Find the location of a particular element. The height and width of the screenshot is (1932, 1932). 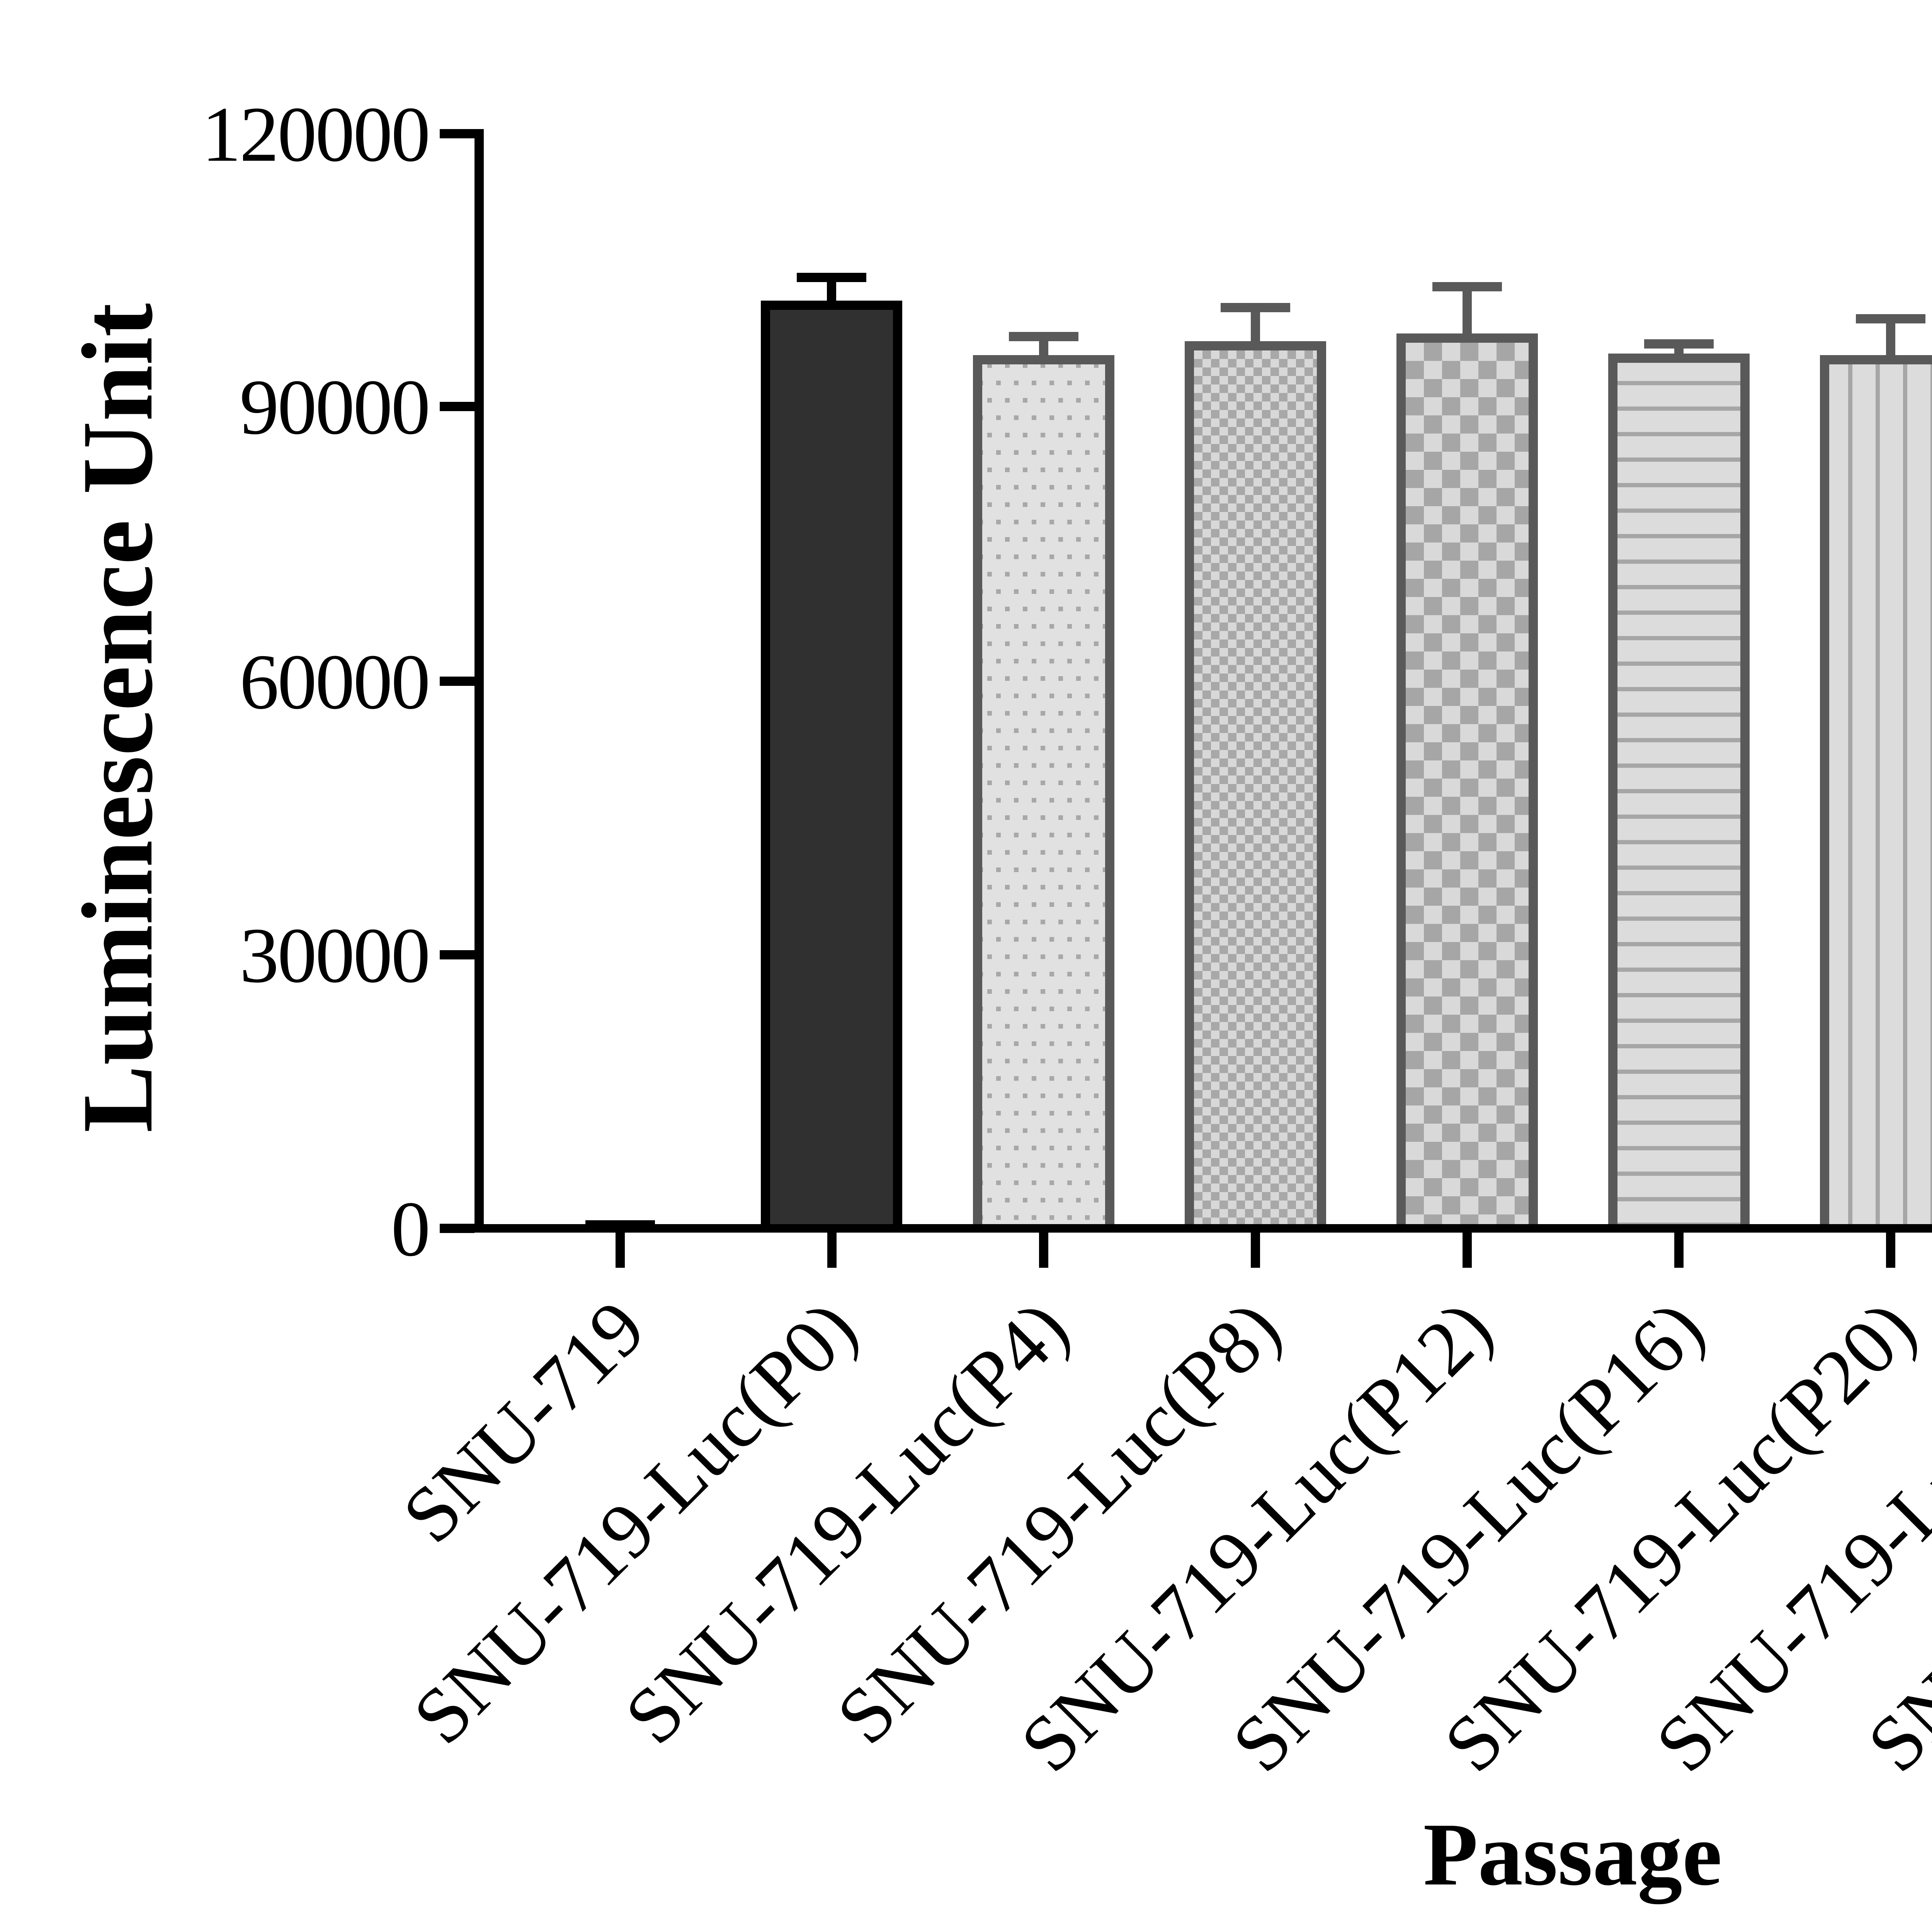

svg-text: 0 is located at coordinates (410, 1229).